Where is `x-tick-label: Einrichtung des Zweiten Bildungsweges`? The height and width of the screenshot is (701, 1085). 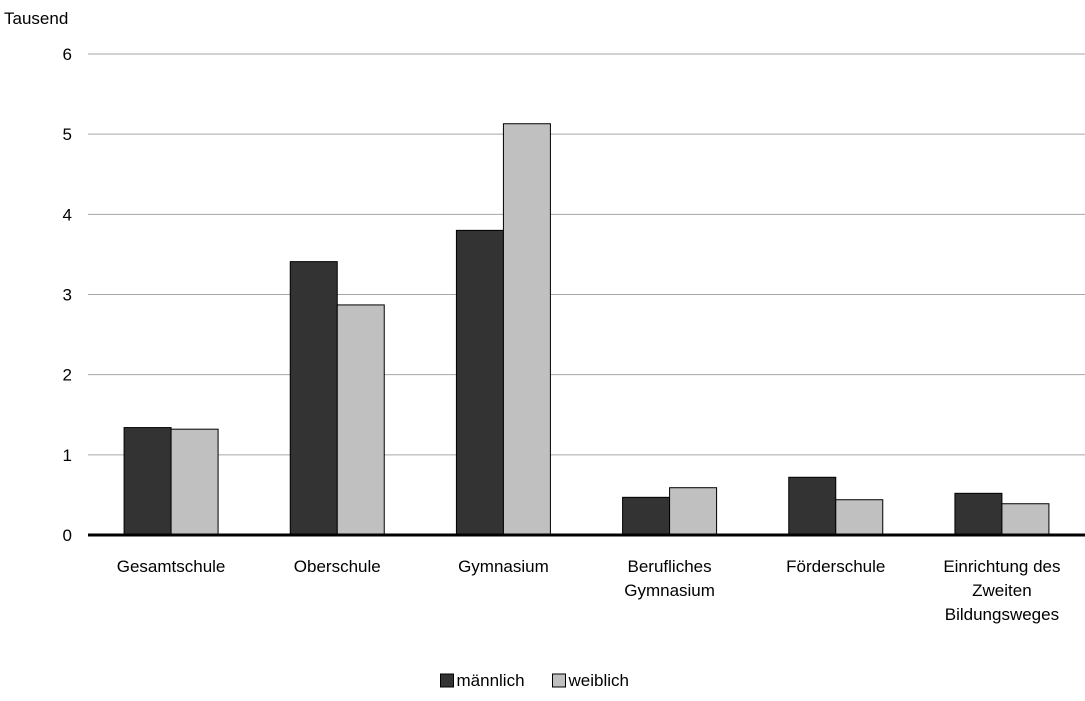 x-tick-label: Einrichtung des Zweiten Bildungsweges is located at coordinates (1001, 590).